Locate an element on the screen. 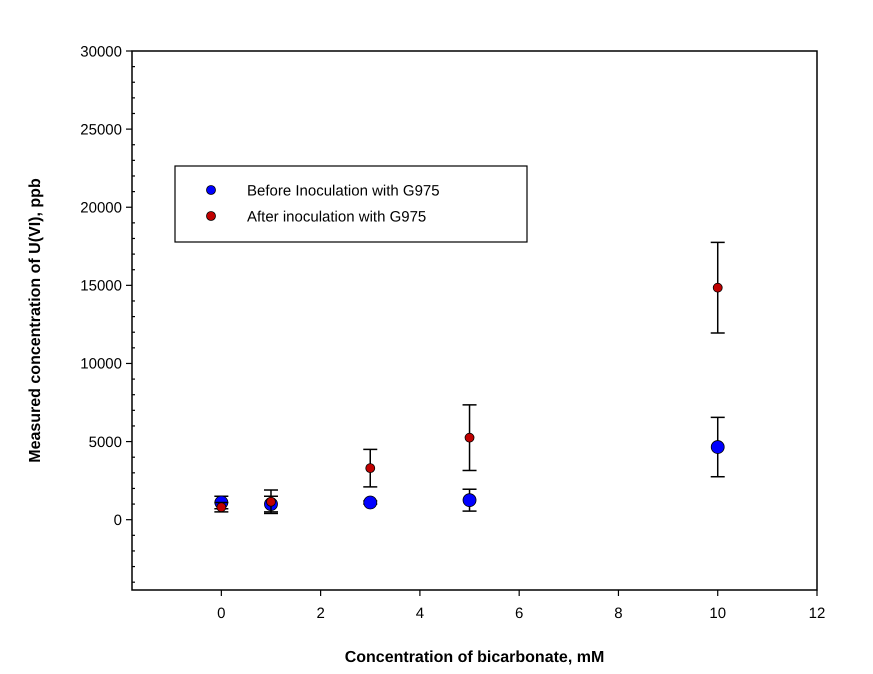  y-tick-label: 25000 is located at coordinates (101, 129).